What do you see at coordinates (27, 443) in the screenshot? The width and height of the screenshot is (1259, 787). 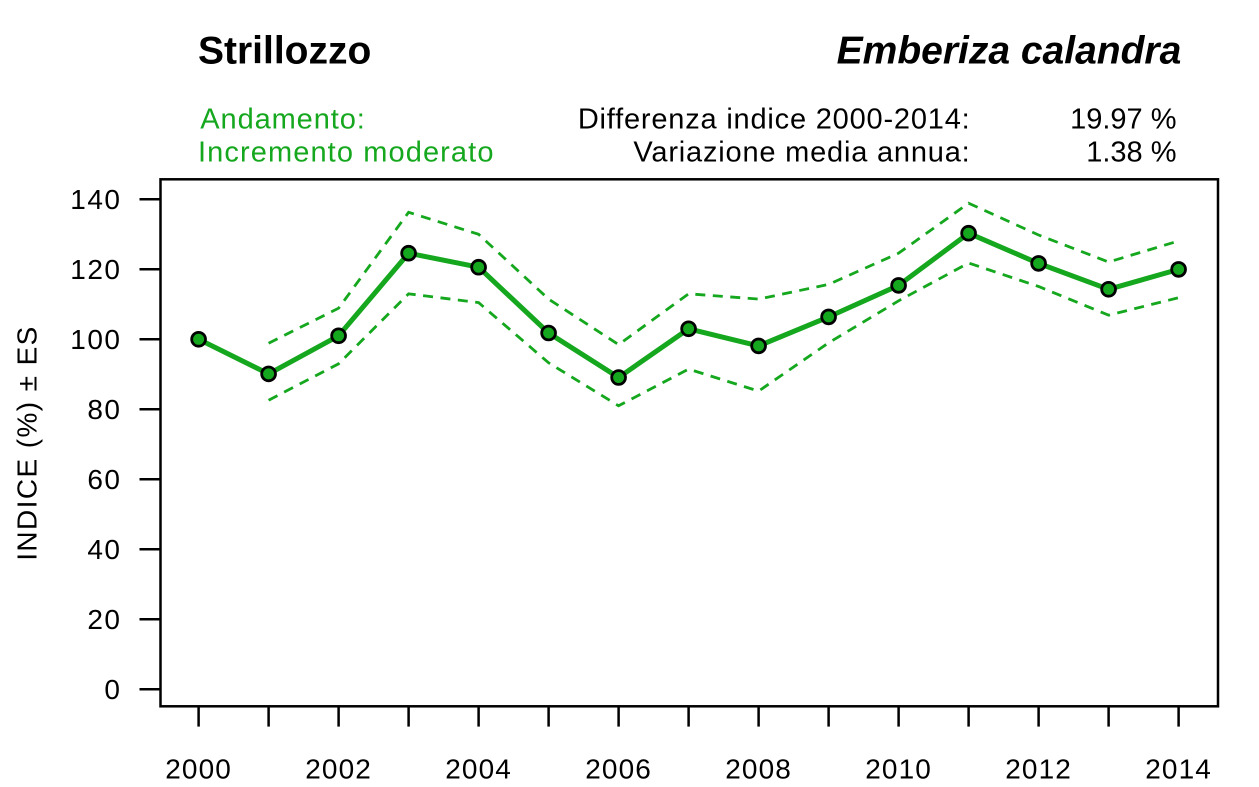 I see `svg-text: INDICE (%) ± ES` at bounding box center [27, 443].